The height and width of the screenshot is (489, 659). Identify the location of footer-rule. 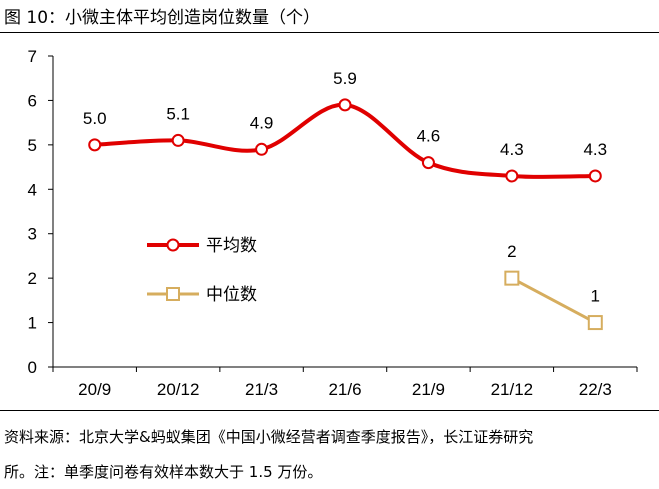
(329, 410).